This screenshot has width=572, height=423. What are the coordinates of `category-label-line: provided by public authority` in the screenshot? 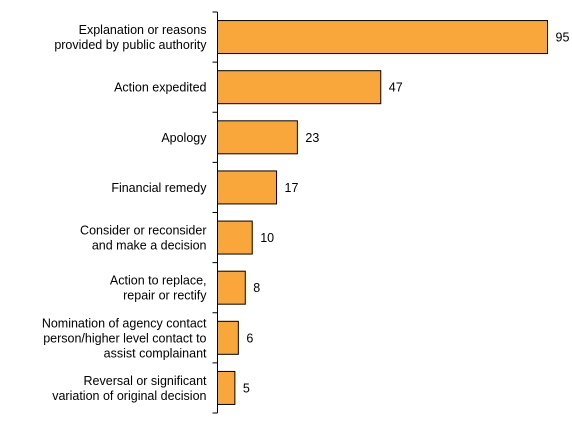 It's located at (130, 45).